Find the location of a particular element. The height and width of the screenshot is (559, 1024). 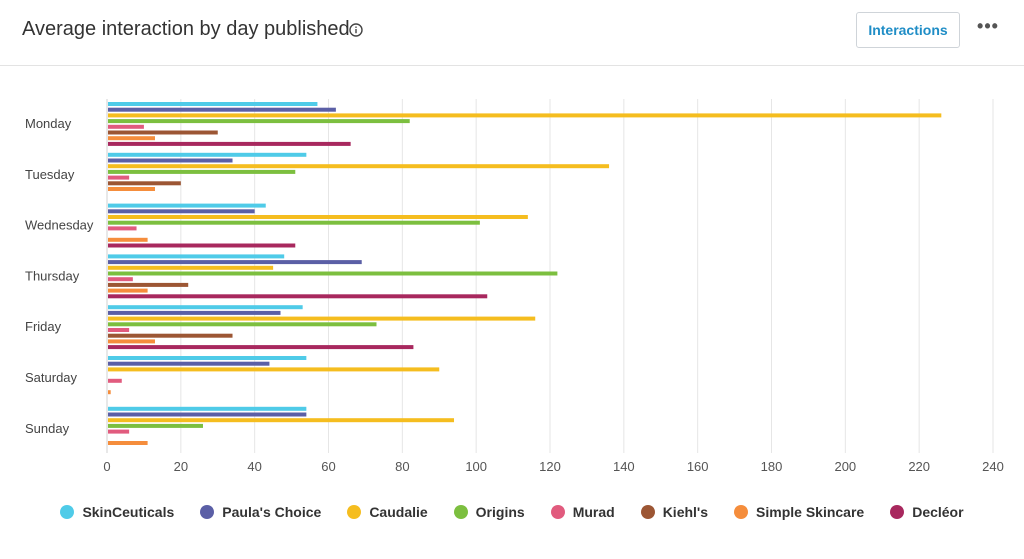

x-tick-label: 200 is located at coordinates (845, 466).